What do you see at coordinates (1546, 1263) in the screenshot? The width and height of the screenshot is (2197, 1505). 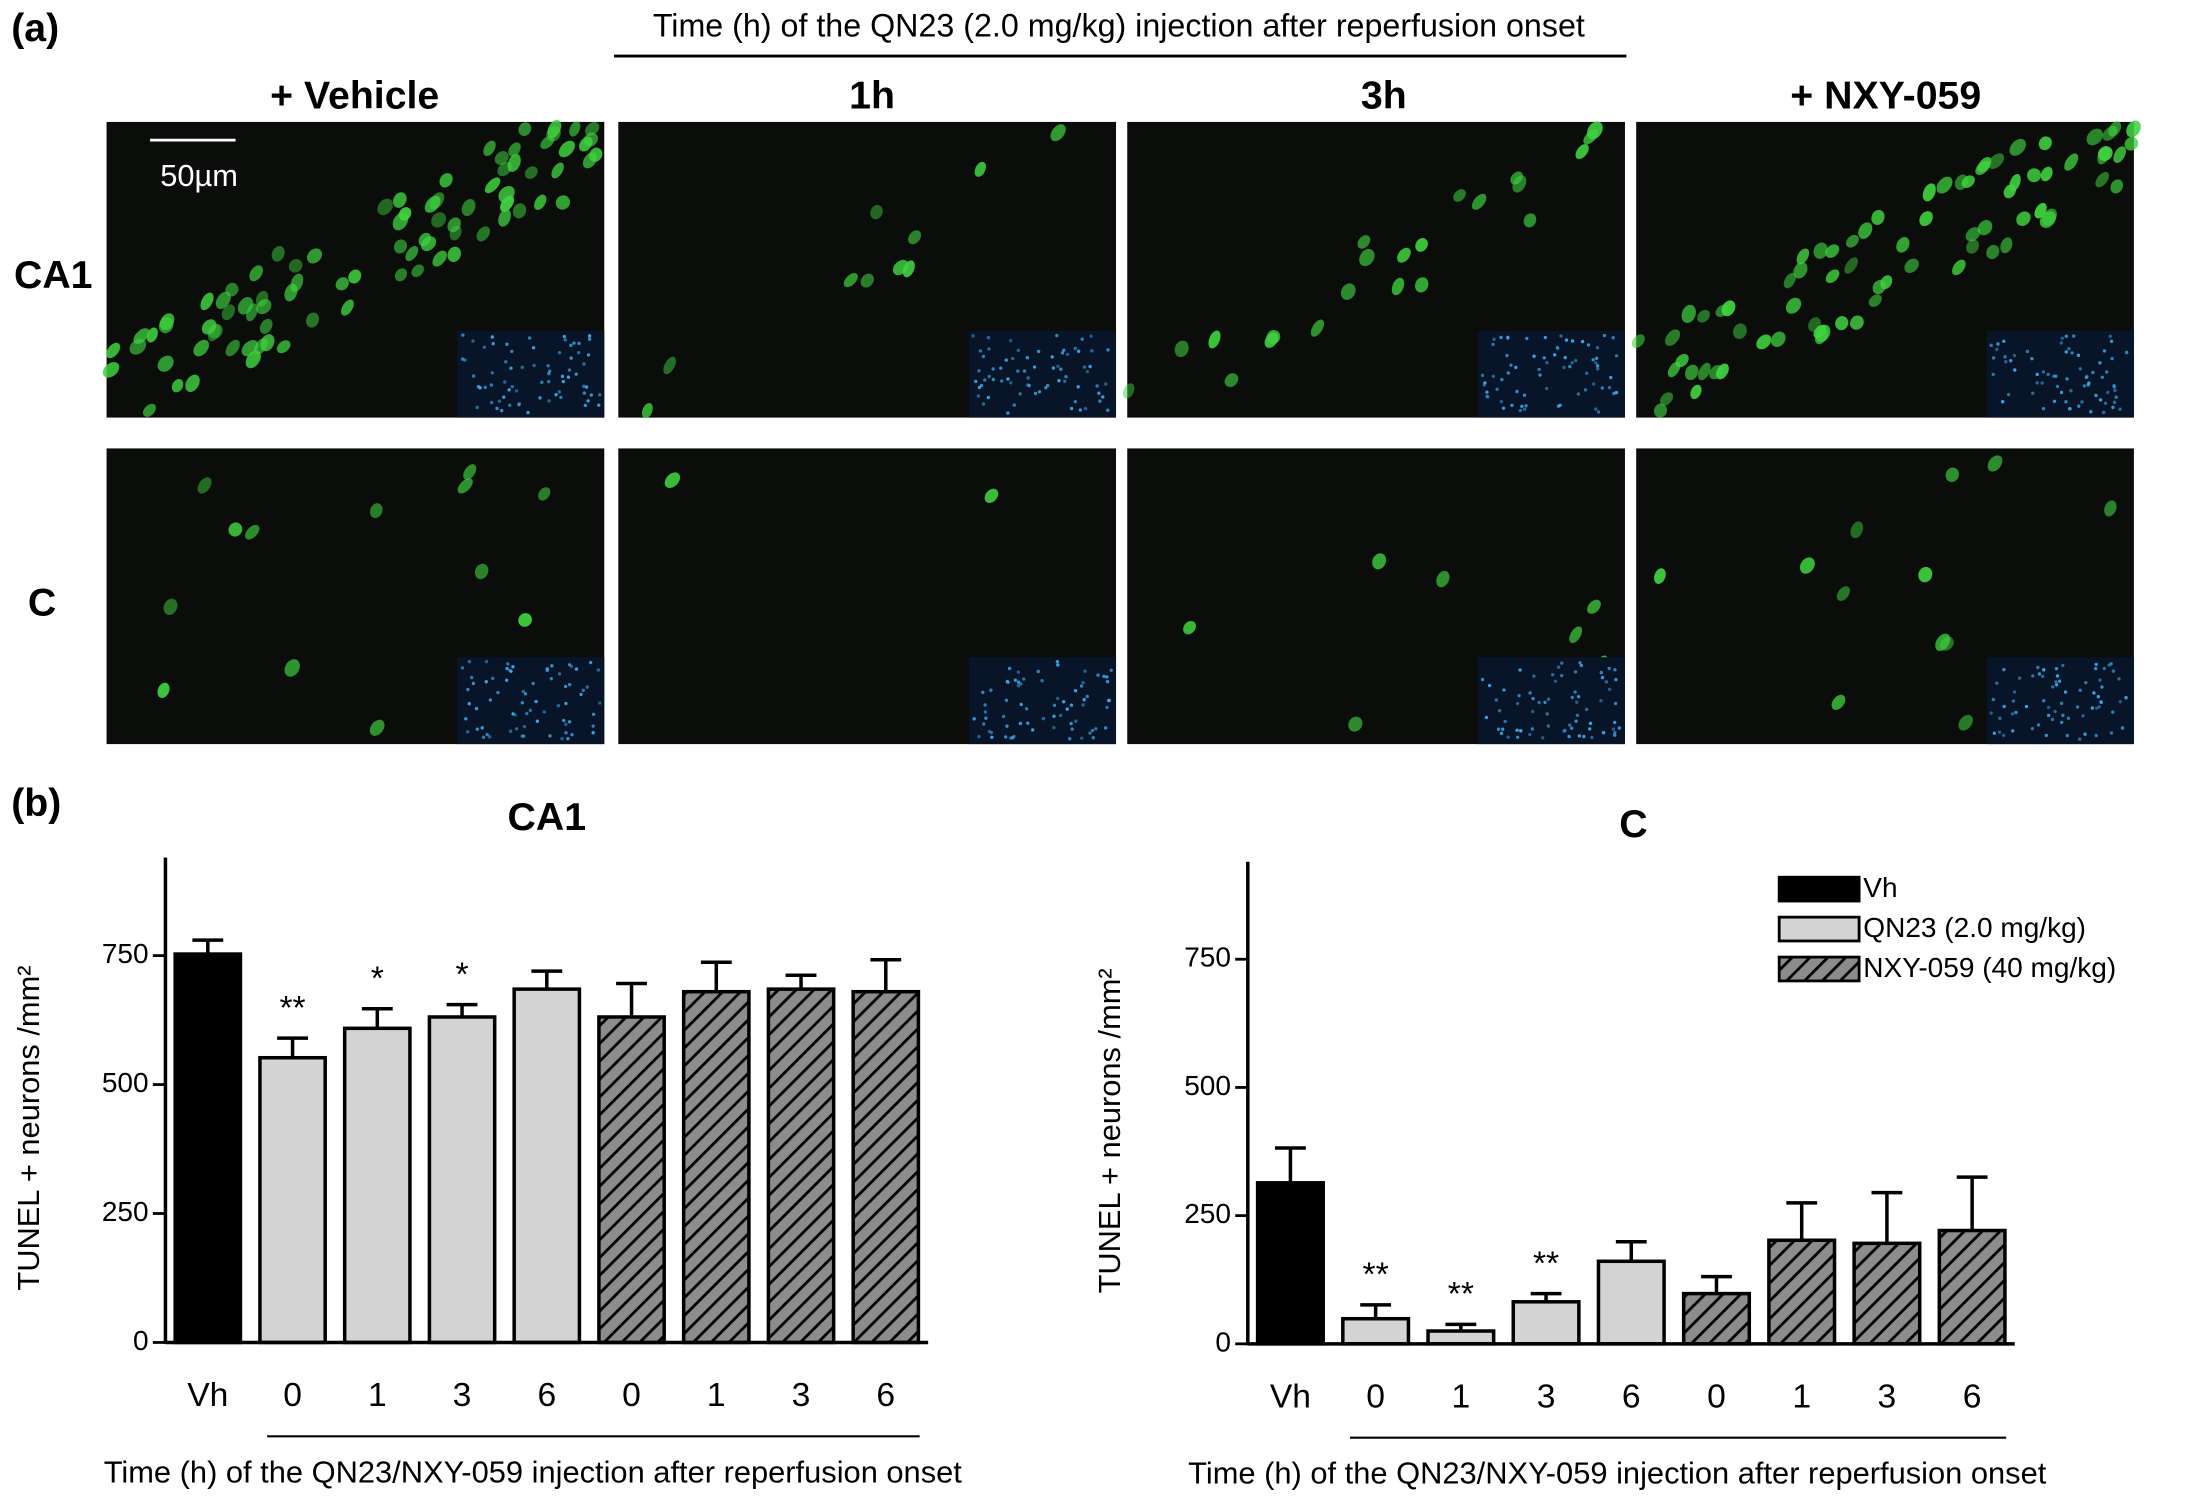 I see `significance: **` at bounding box center [1546, 1263].